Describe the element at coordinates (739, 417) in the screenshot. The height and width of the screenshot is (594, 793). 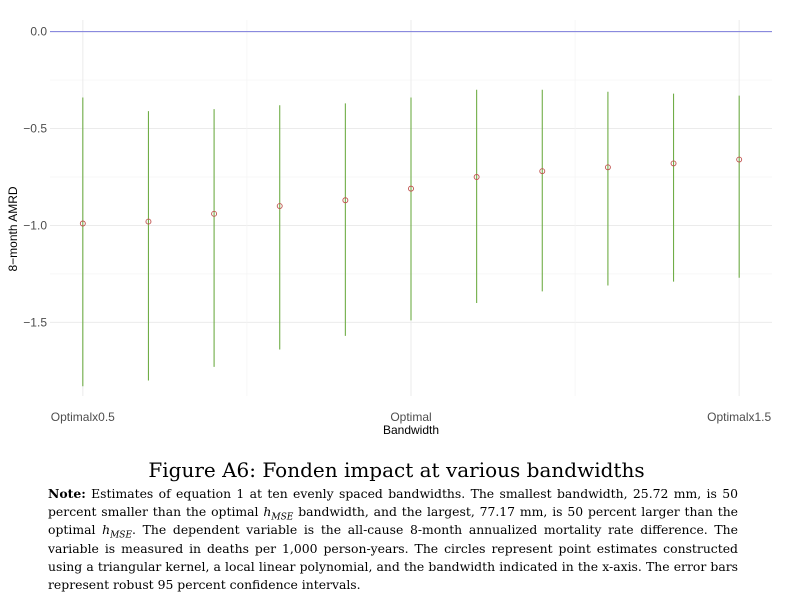
I see `x-tick-label-2: Optimalx1.5` at that location.